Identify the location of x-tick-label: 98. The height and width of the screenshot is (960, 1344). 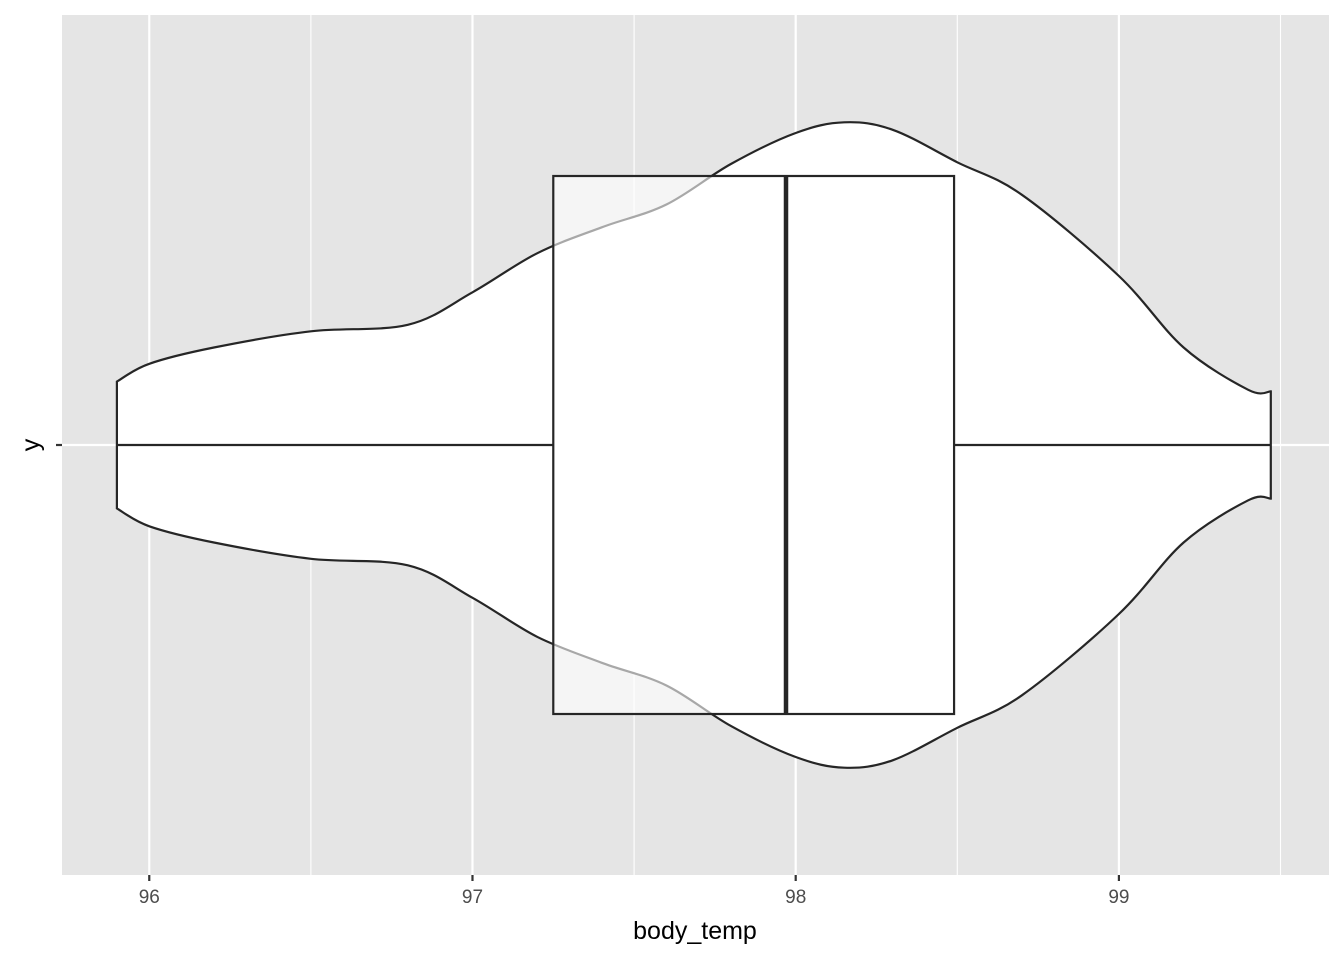
(795, 897).